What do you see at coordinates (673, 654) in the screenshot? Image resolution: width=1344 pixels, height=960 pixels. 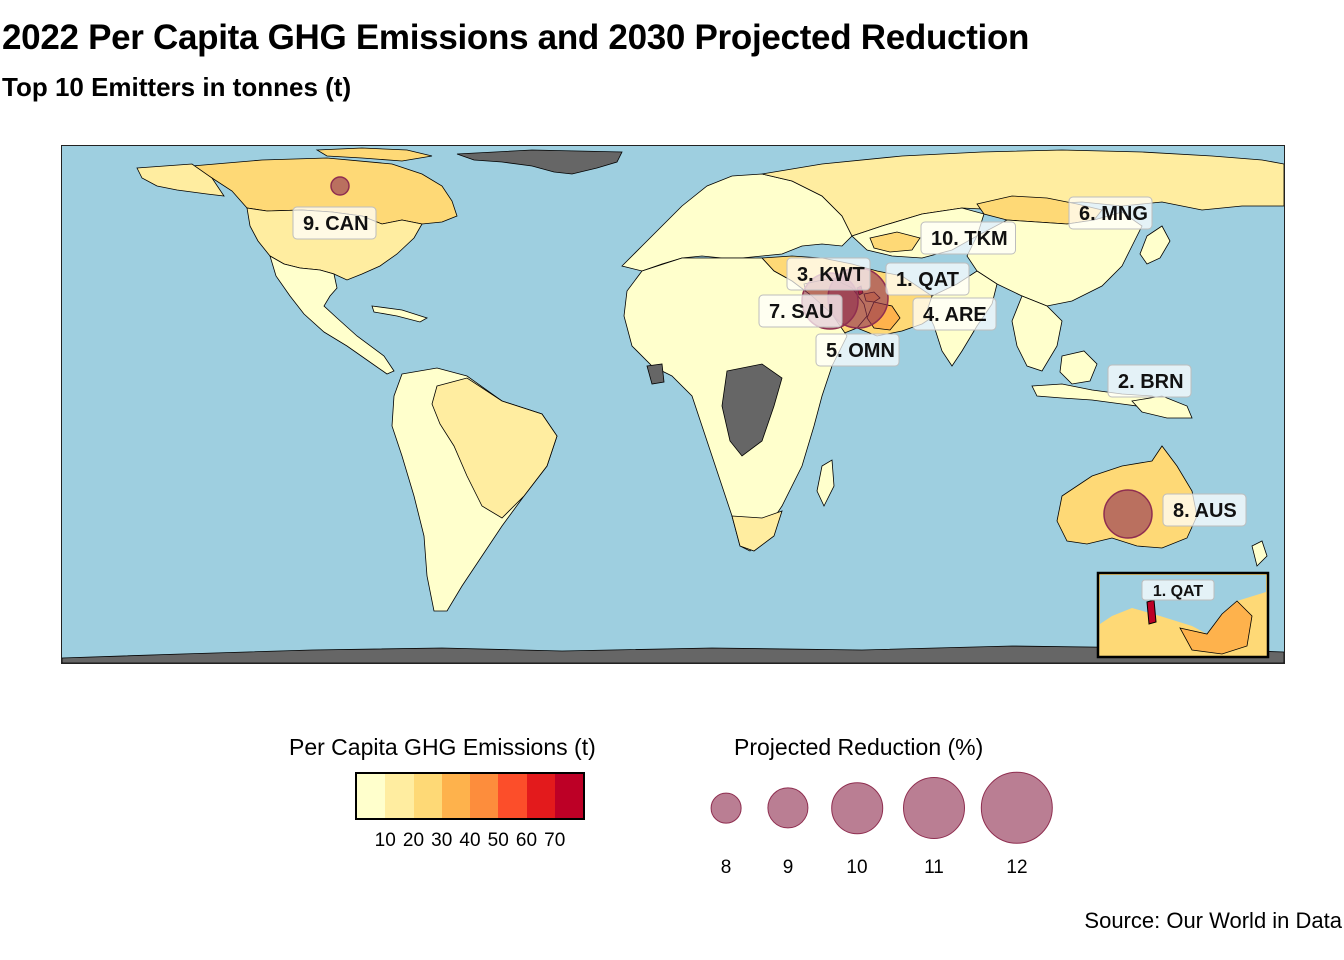 I see `antarctica-no-data` at bounding box center [673, 654].